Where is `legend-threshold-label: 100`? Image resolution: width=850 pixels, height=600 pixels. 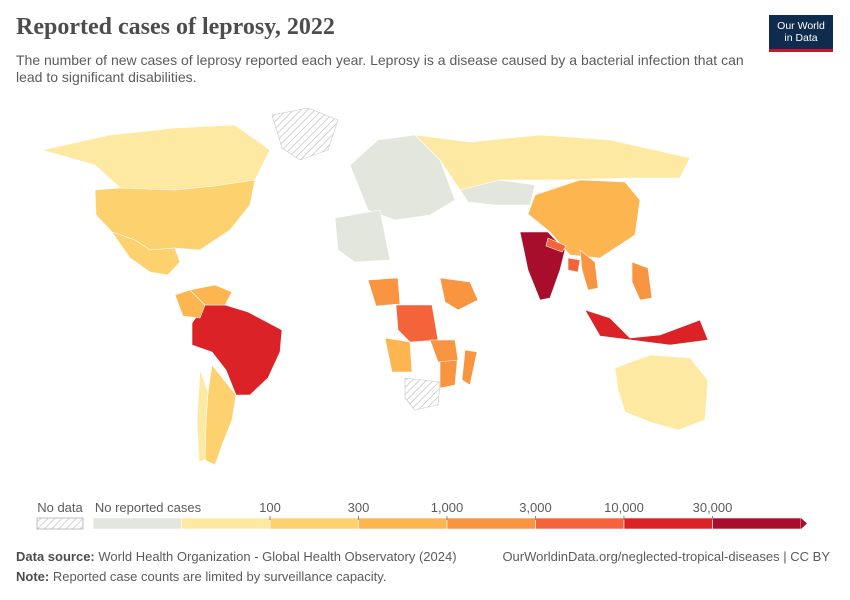
legend-threshold-label: 100 is located at coordinates (270, 507).